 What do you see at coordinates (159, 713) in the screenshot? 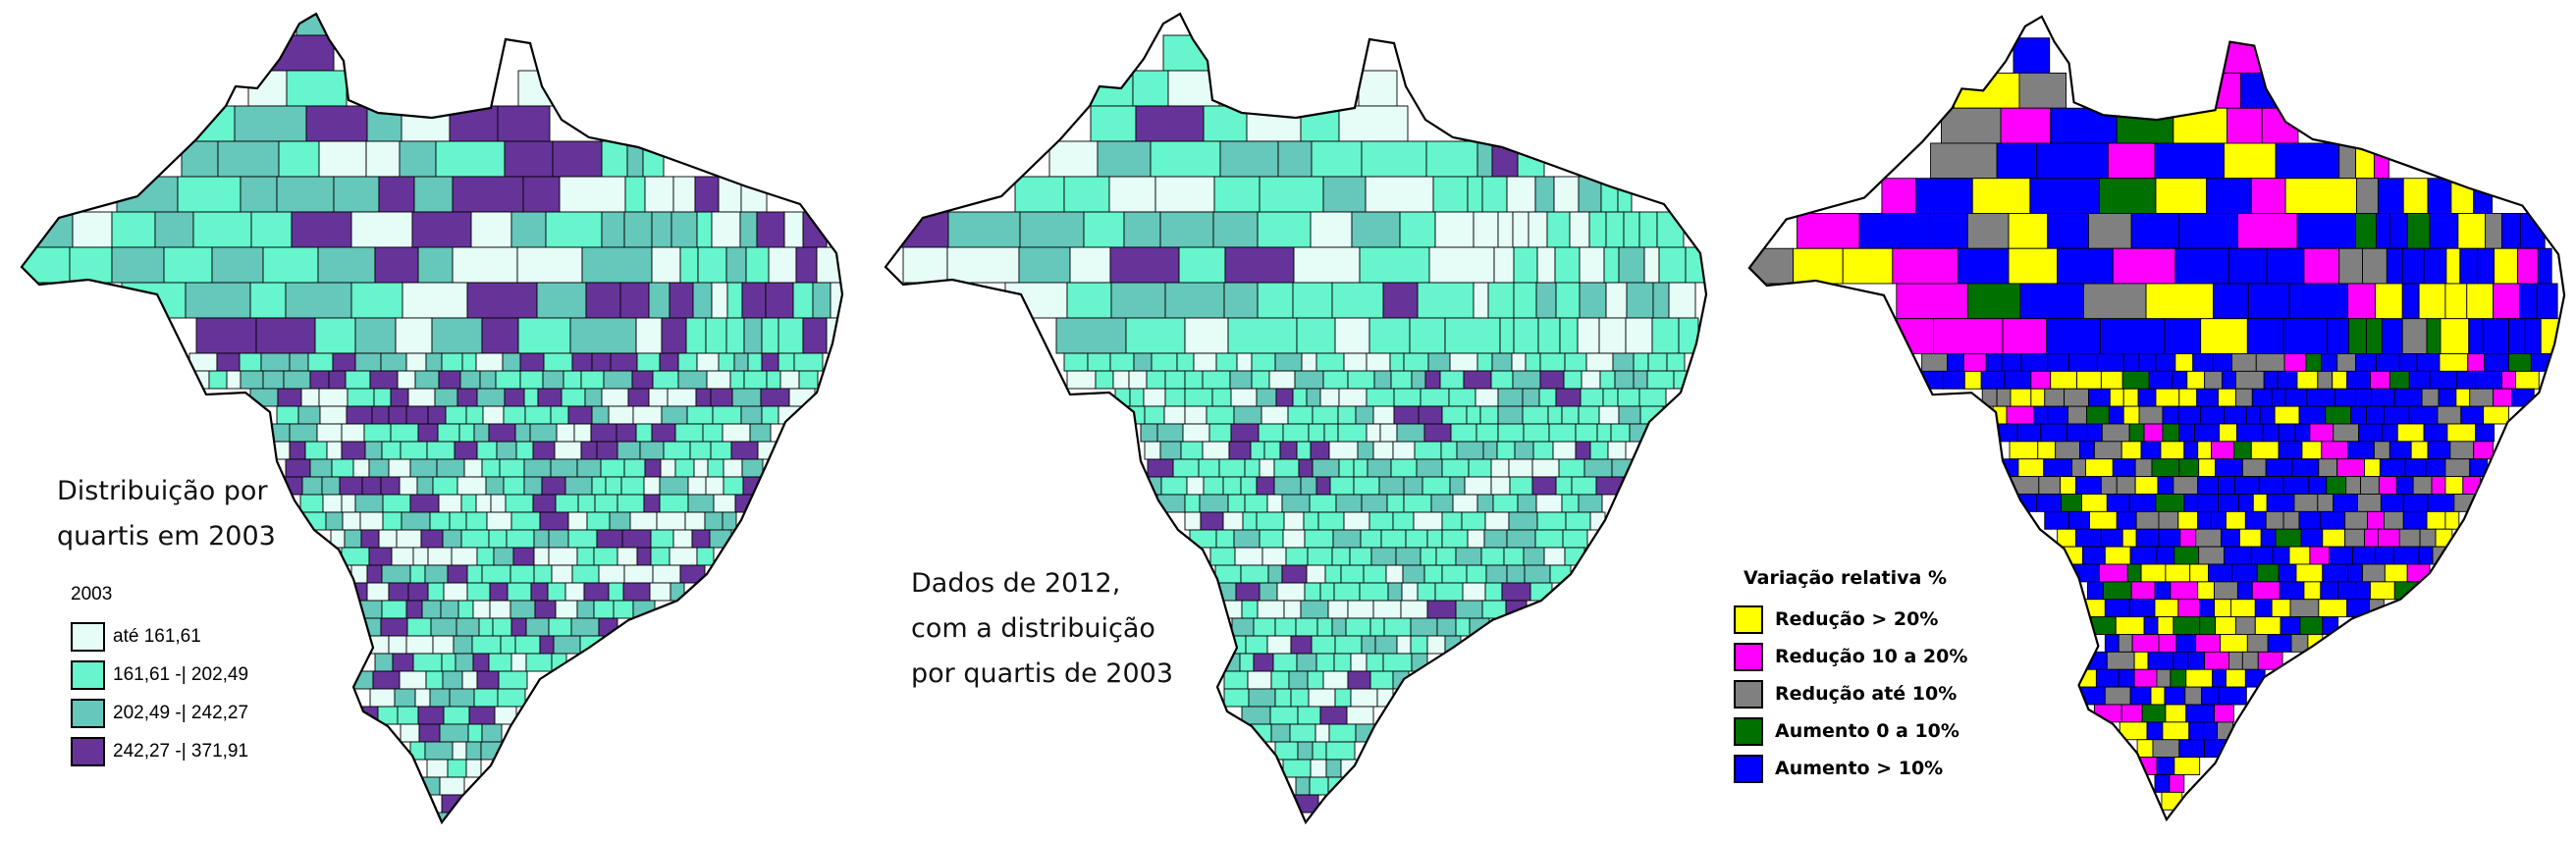
I see `legend-item: 202,49 -| 242,27` at bounding box center [159, 713].